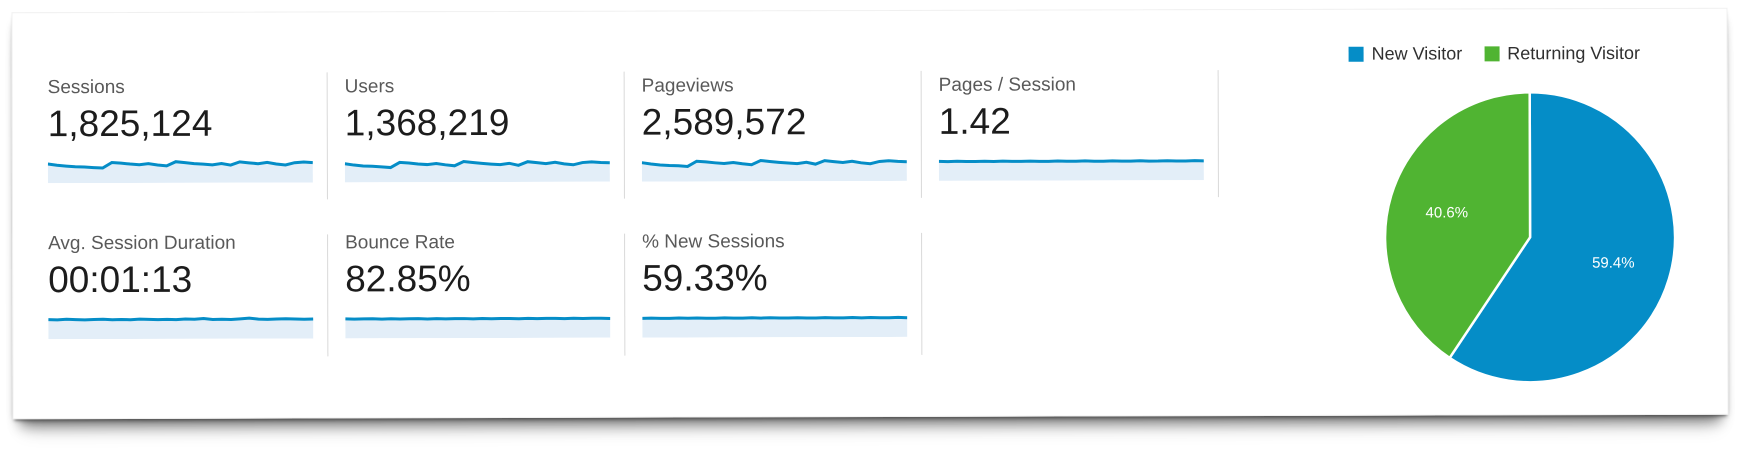  I want to click on metric-label: Avg. Session Duration, so click(142, 243).